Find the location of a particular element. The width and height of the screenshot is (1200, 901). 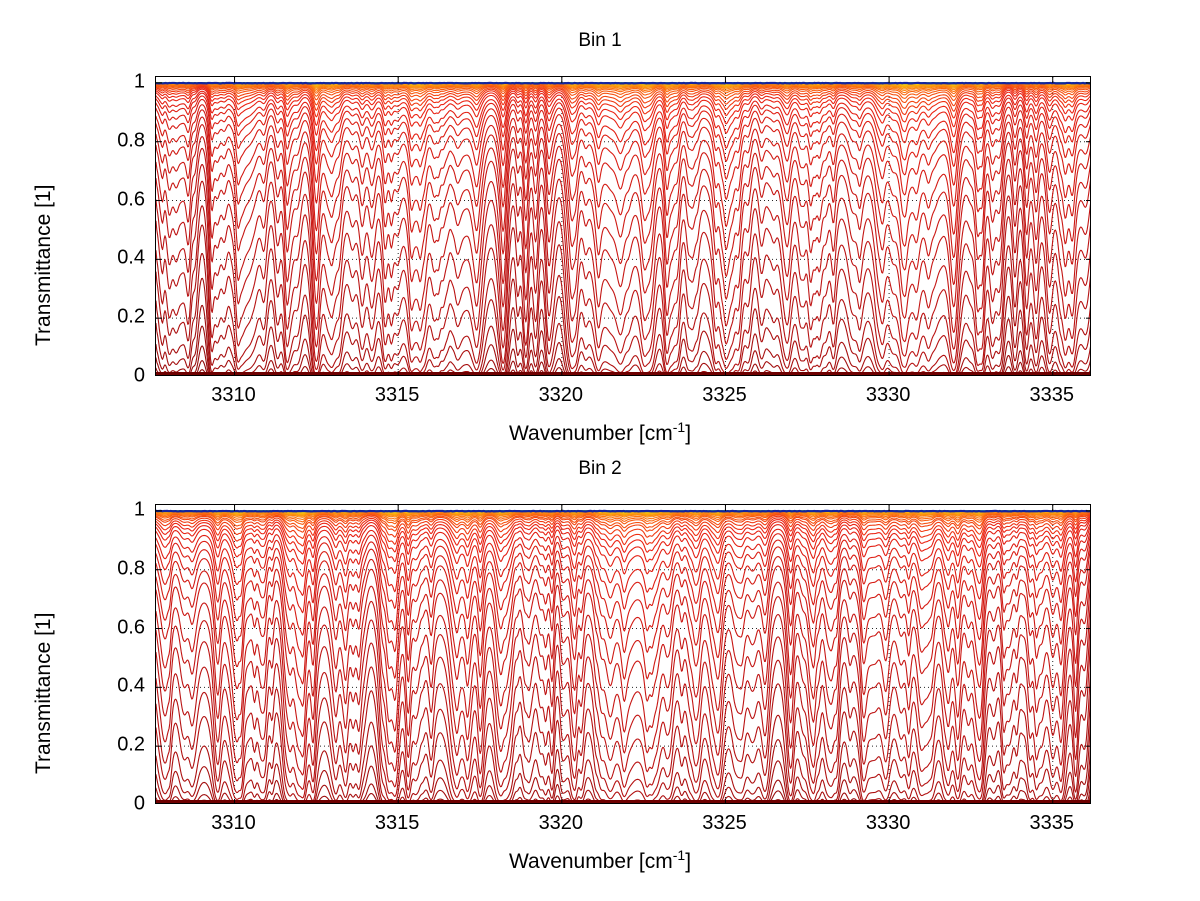

panel-1-x-axis-label: Wavenumber [cm-1] is located at coordinates (600, 432).